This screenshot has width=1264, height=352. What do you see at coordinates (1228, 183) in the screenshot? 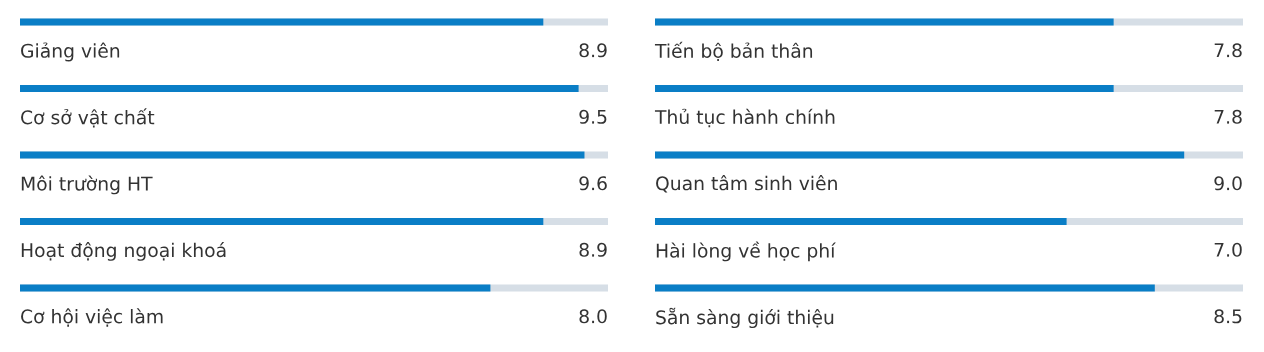
I see `data-label: 9.0` at bounding box center [1228, 183].